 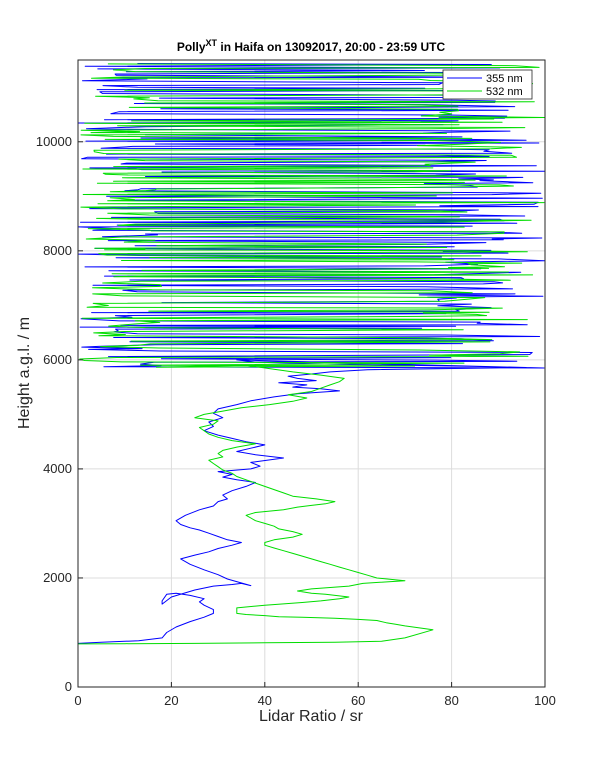 What do you see at coordinates (59, 414) in the screenshot?
I see `y-axis-ticks: 0 2000 4000 6000 8000 10000` at bounding box center [59, 414].